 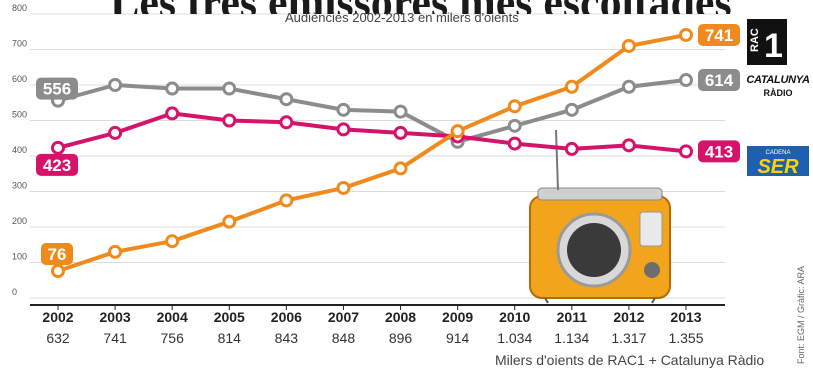 What do you see at coordinates (19, 79) in the screenshot?
I see `y-tick-label: 600` at bounding box center [19, 79].